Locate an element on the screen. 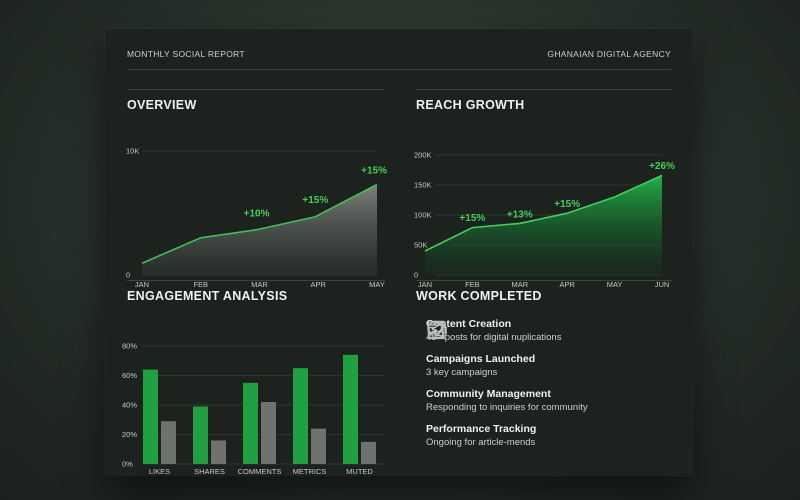 Image resolution: width=800 pixels, height=500 pixels. x-tick-label: SHARES is located at coordinates (209, 471).